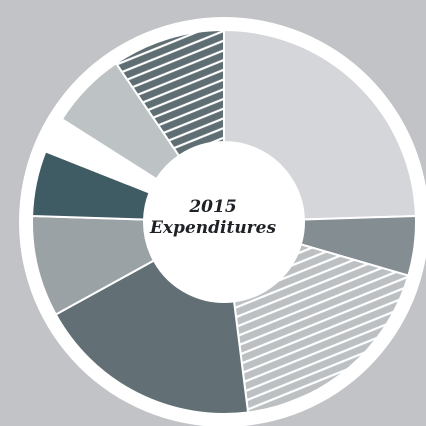  What do you see at coordinates (224, 222) in the screenshot?
I see `center-hole` at bounding box center [224, 222].